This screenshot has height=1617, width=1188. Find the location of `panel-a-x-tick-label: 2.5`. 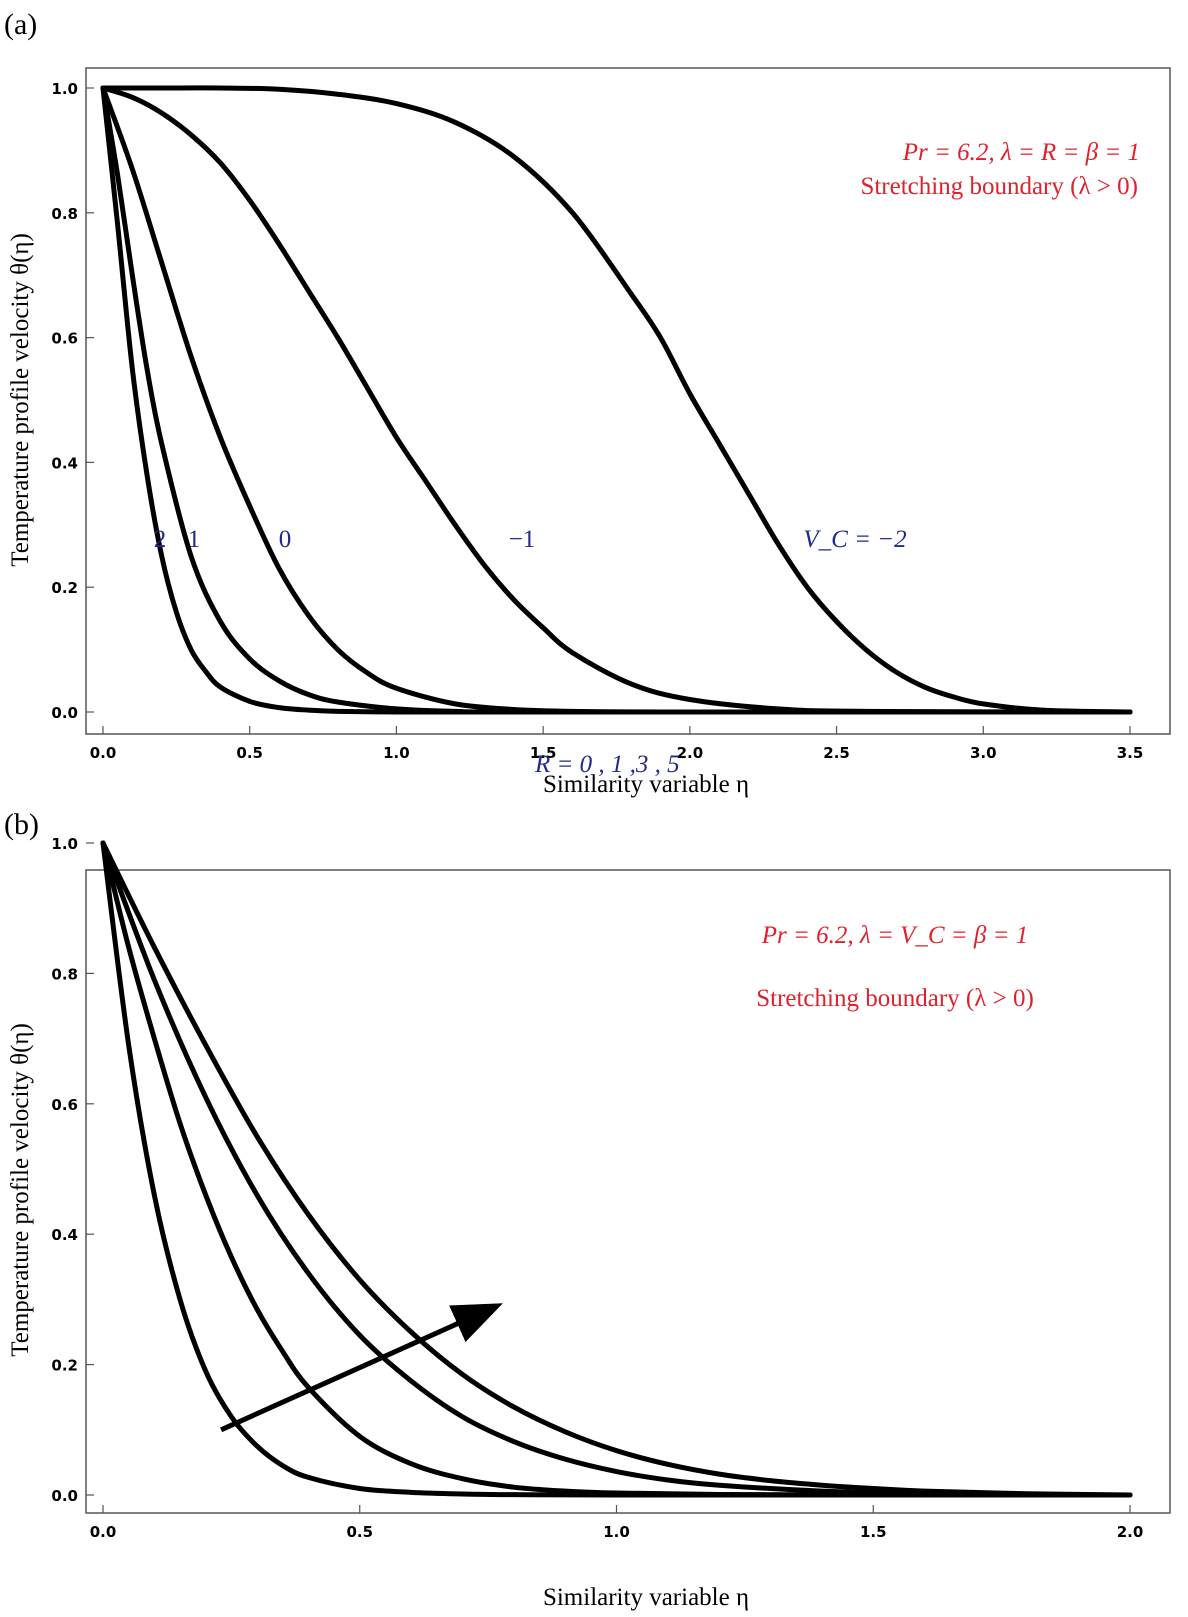

panel-a-x-tick-label: 2.5 is located at coordinates (836, 753).